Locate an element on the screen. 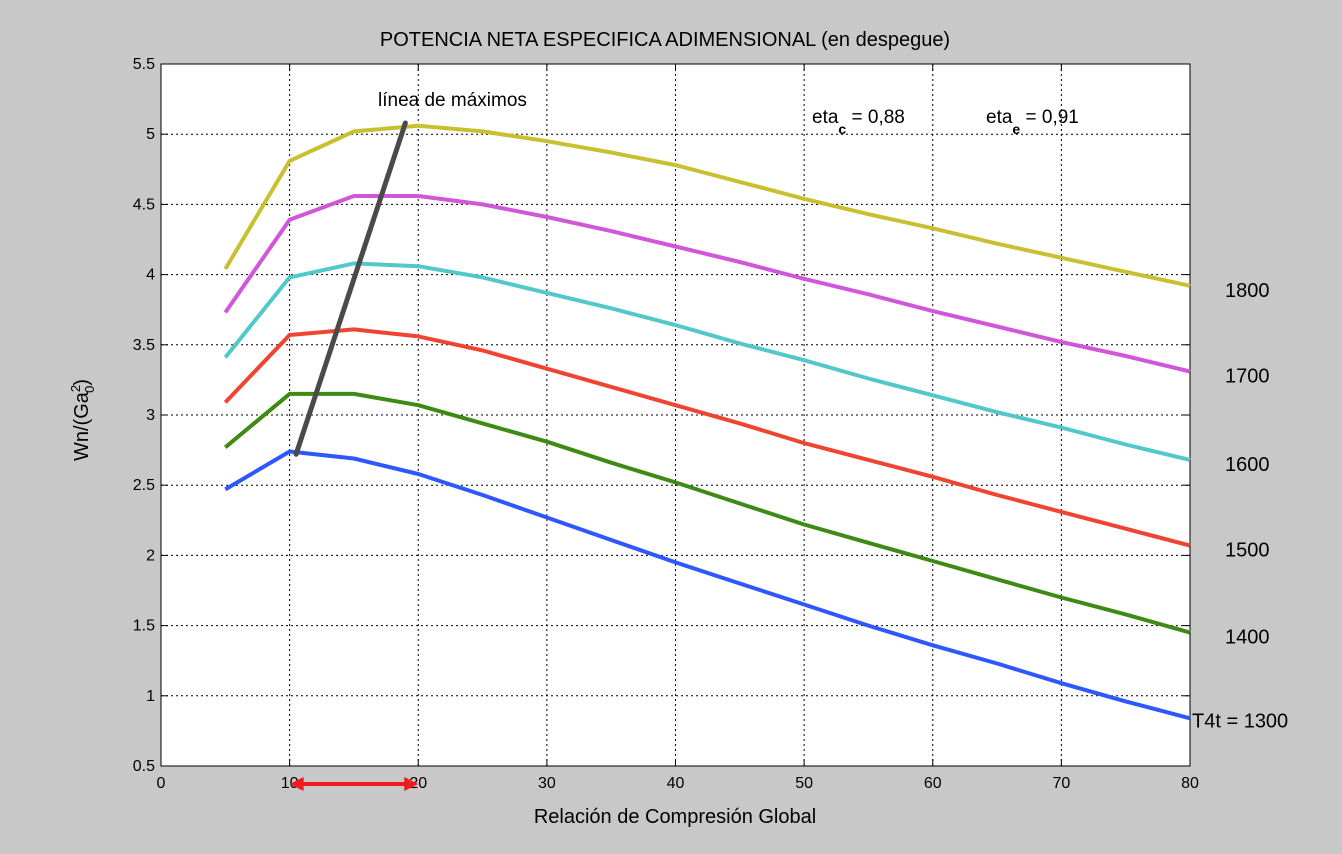 The image size is (1342, 854). y-tick-label: 3 is located at coordinates (150, 415).